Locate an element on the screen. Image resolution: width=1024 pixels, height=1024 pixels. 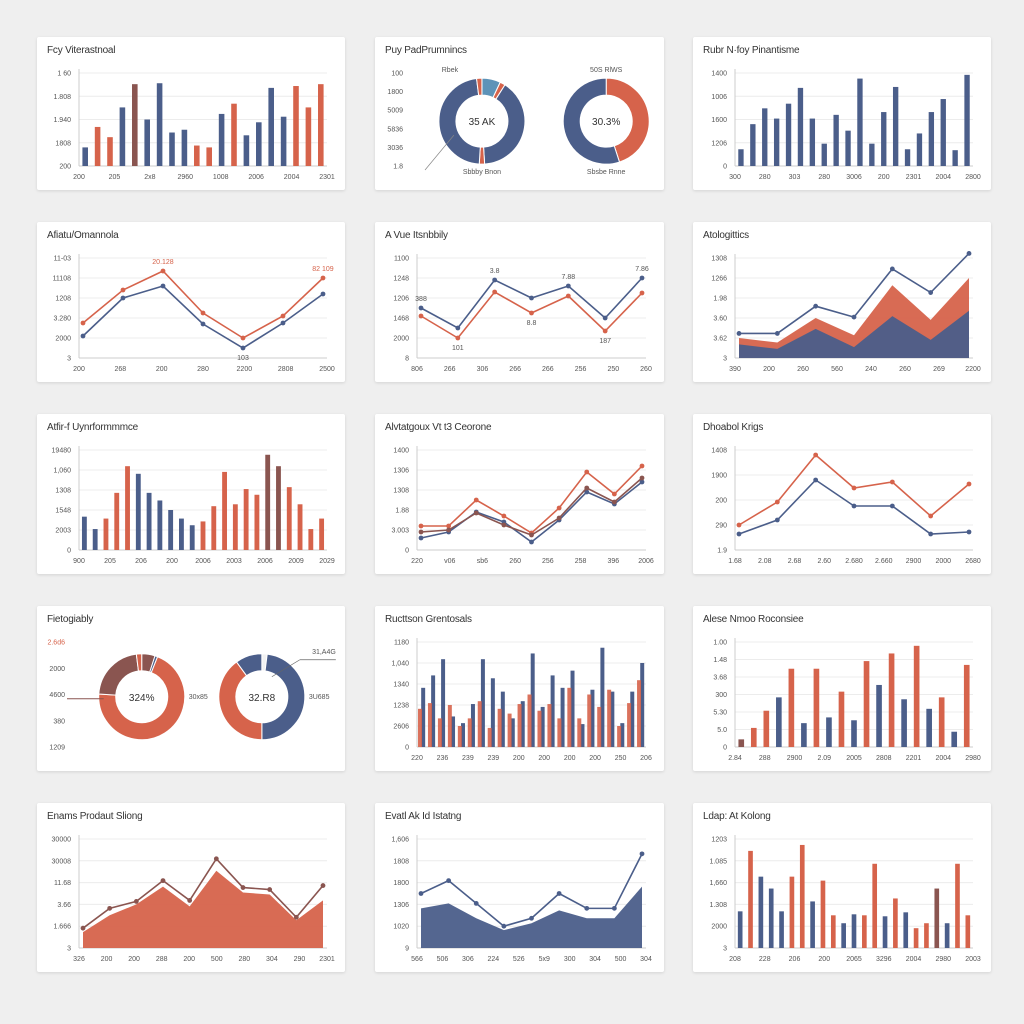
x-tick-label: 2200 is located at coordinates (245, 369).